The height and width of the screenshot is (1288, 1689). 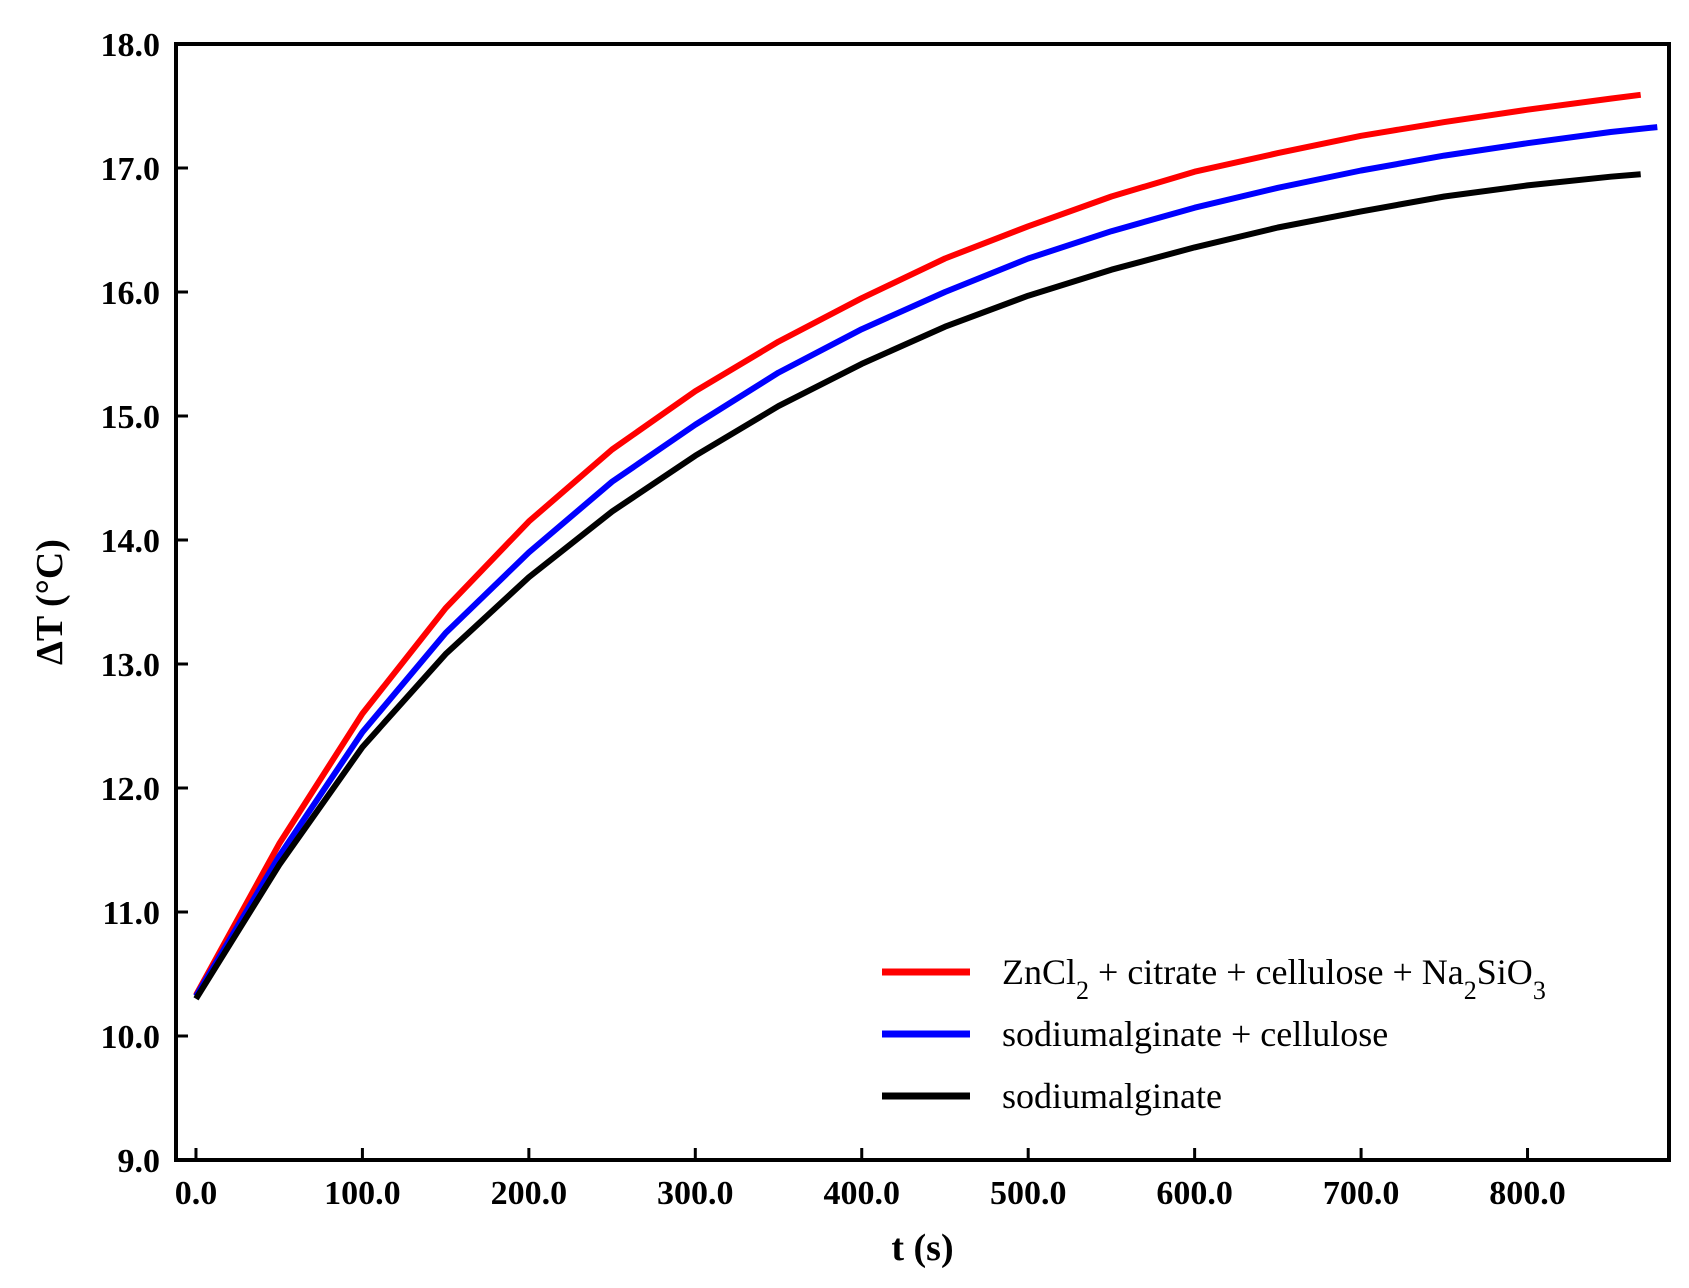 What do you see at coordinates (1112, 1096) in the screenshot?
I see `legend-label-2: sodiumalginate` at bounding box center [1112, 1096].